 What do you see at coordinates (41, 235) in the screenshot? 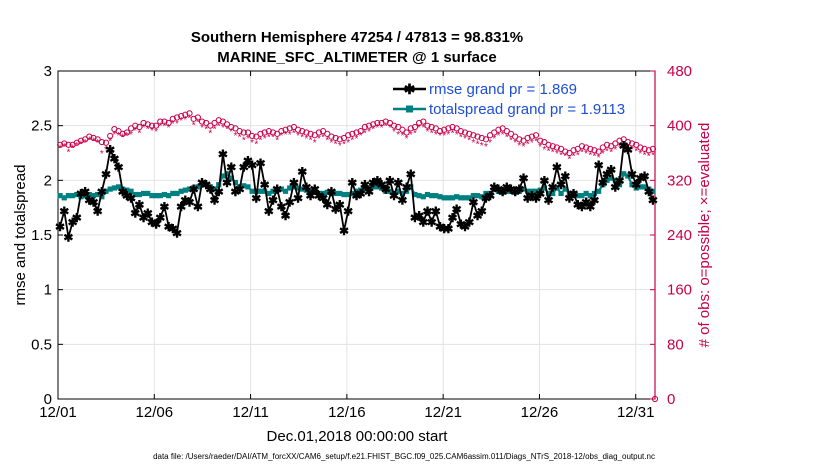
I see `left-tick-label: 1.5` at bounding box center [41, 235].